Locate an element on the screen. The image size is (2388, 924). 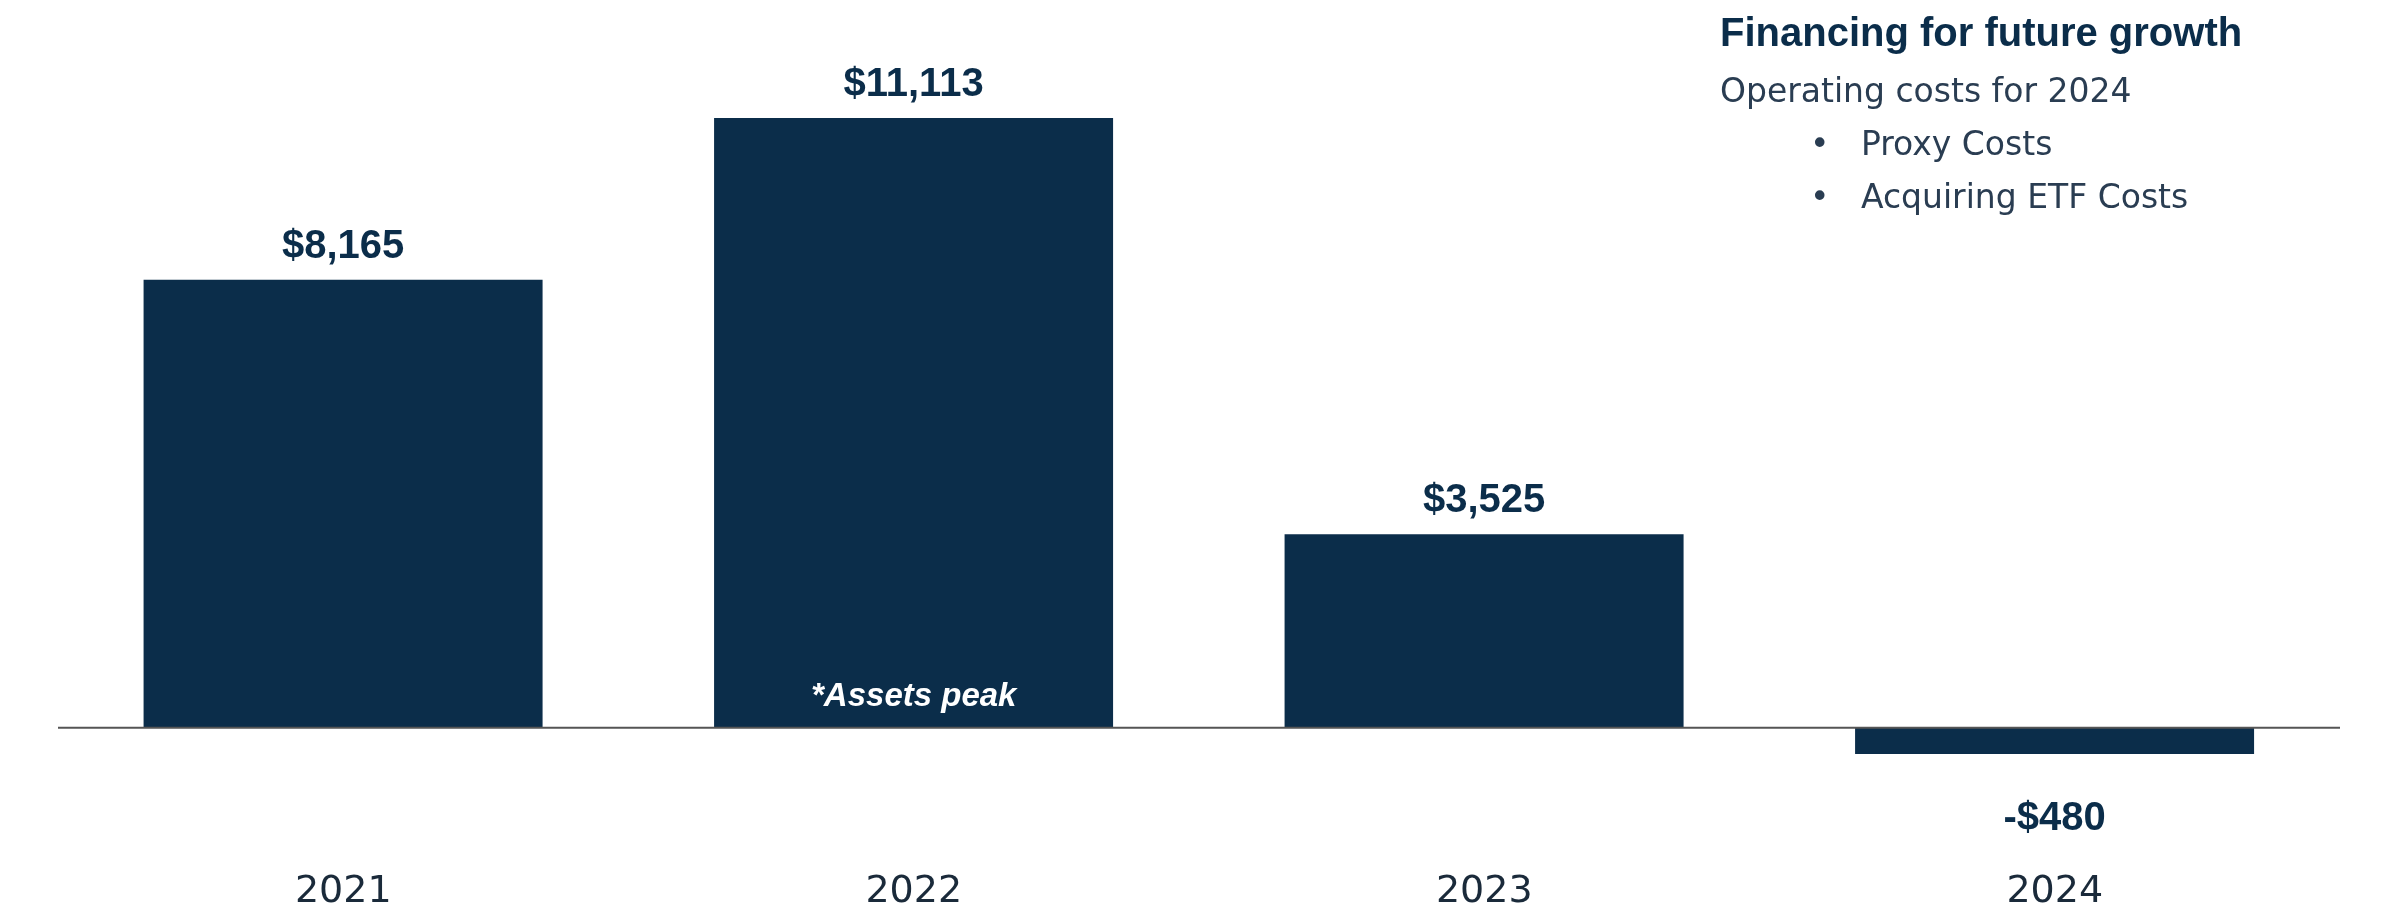
x-tick-label: 2024 is located at coordinates (2055, 889).